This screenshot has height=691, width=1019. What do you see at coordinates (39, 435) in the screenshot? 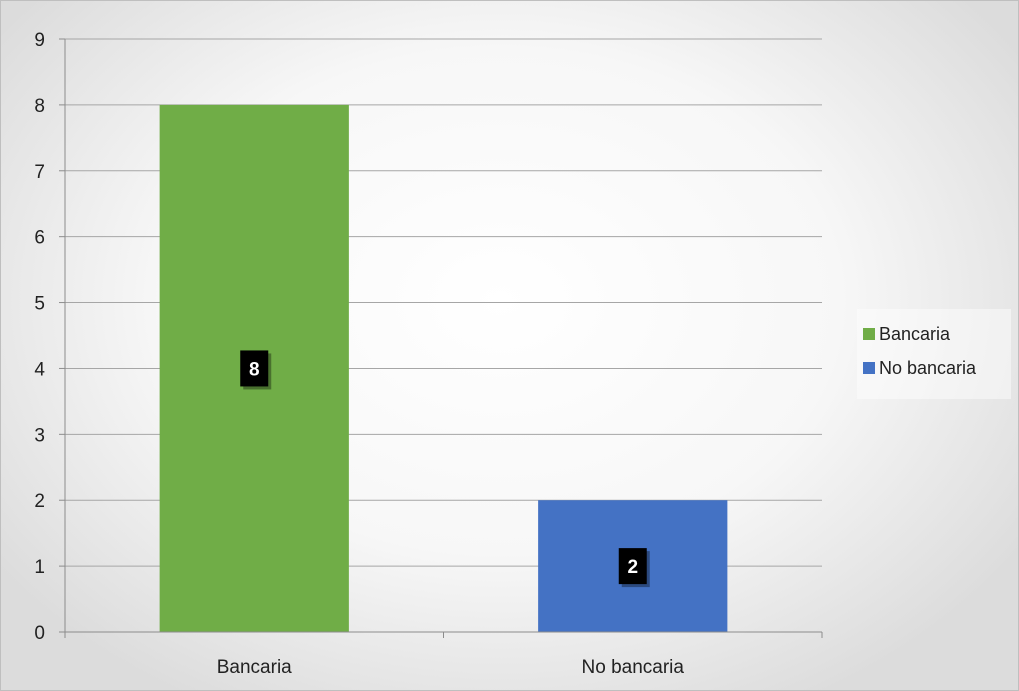
I see `y-tick-label-3: 3` at bounding box center [39, 435].